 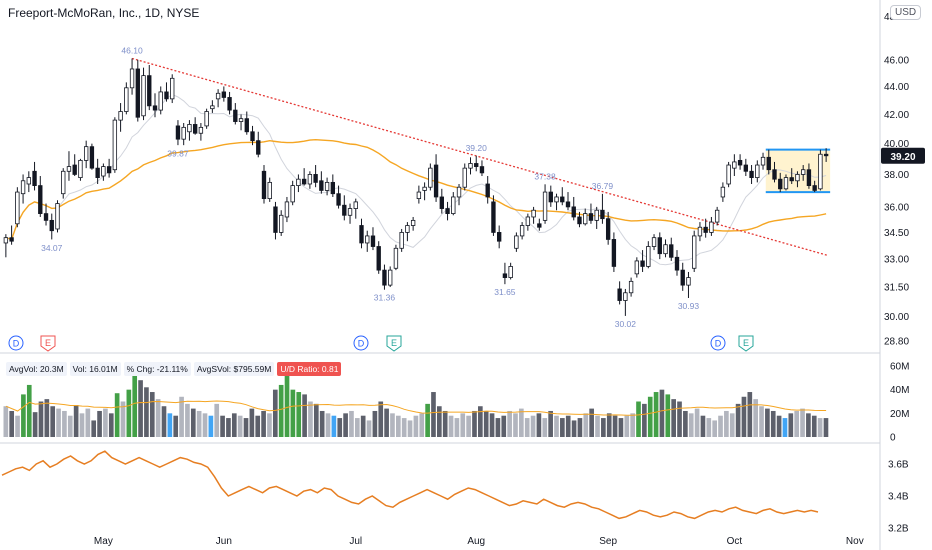 I want to click on chart-title: Freeport-McMoRan, Inc., 1D, NYSE, so click(x=104, y=13).